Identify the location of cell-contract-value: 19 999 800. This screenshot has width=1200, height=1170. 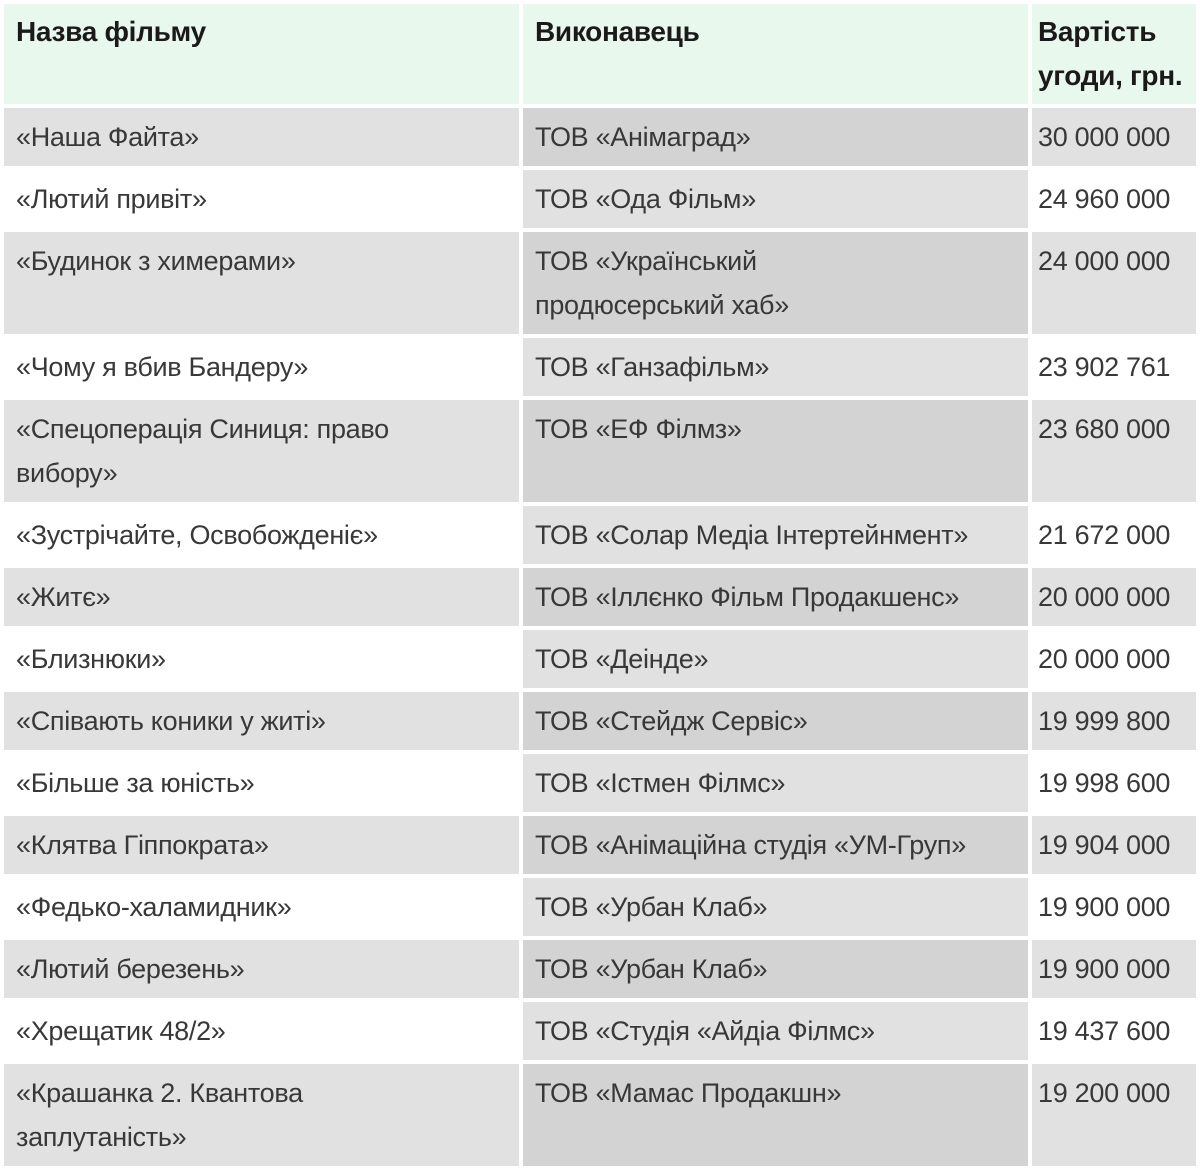
(1114, 721).